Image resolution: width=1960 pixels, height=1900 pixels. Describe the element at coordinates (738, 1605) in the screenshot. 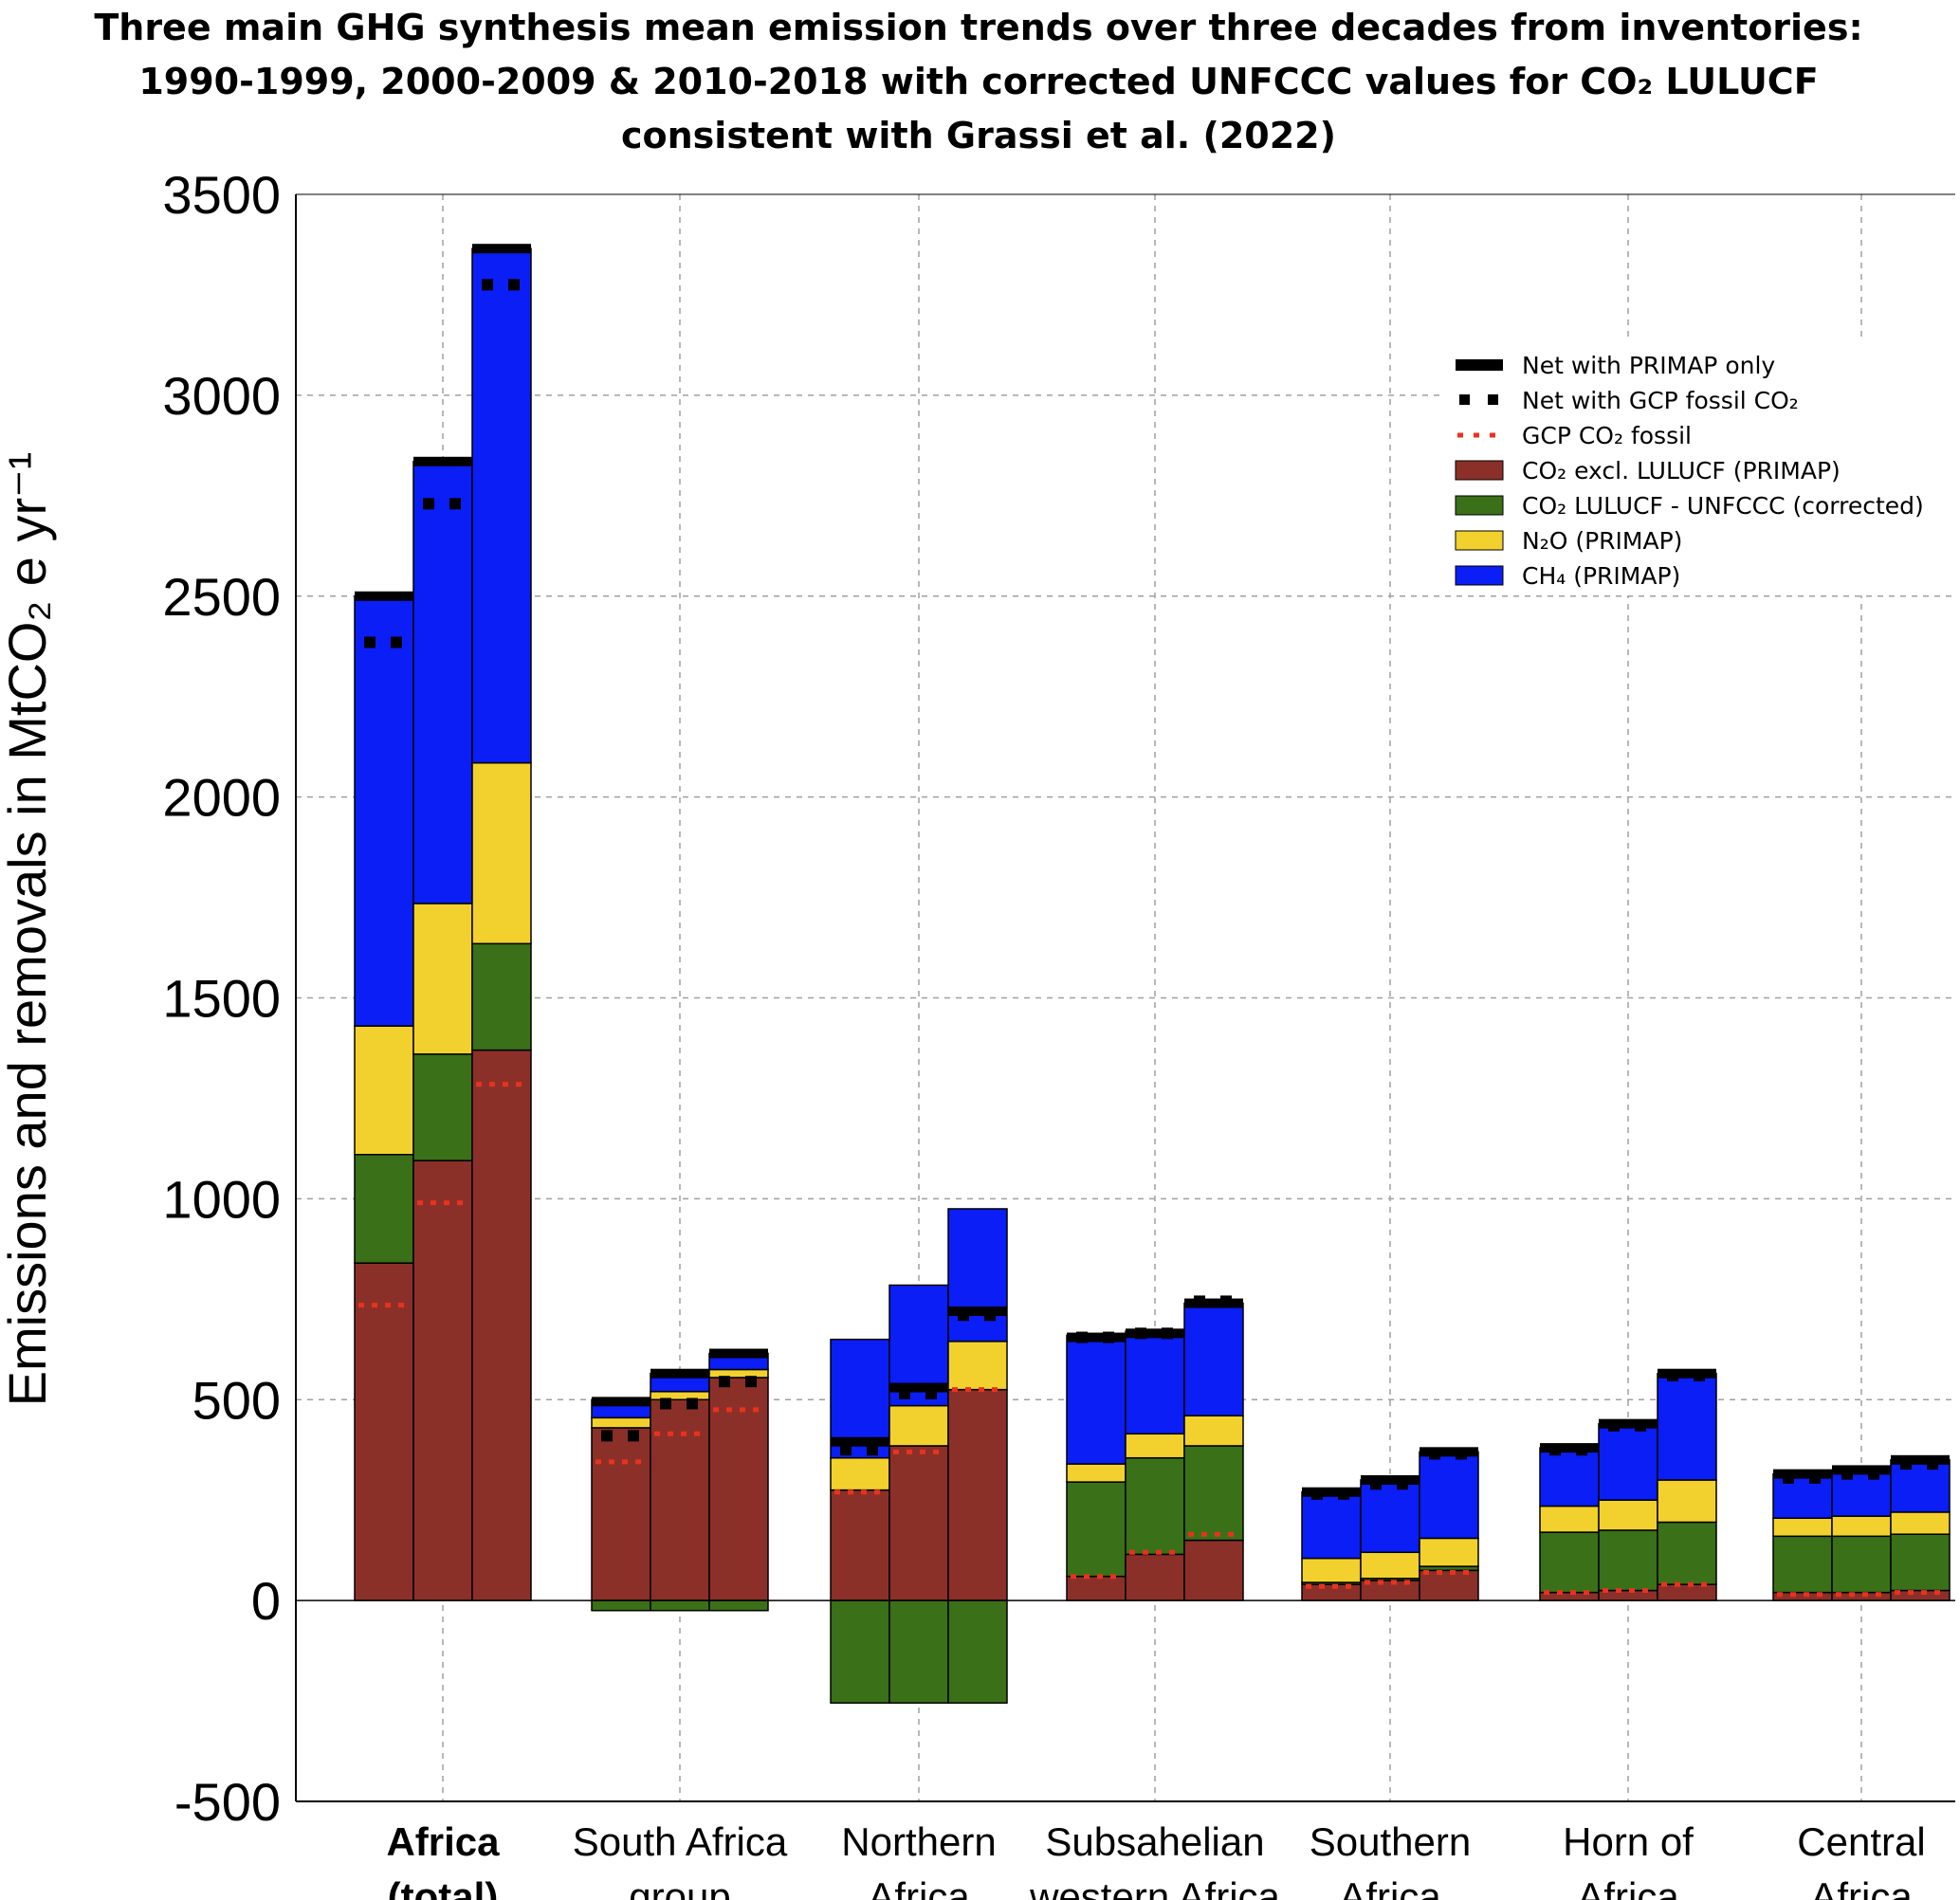

I see `bar-1-2-lulucf` at that location.